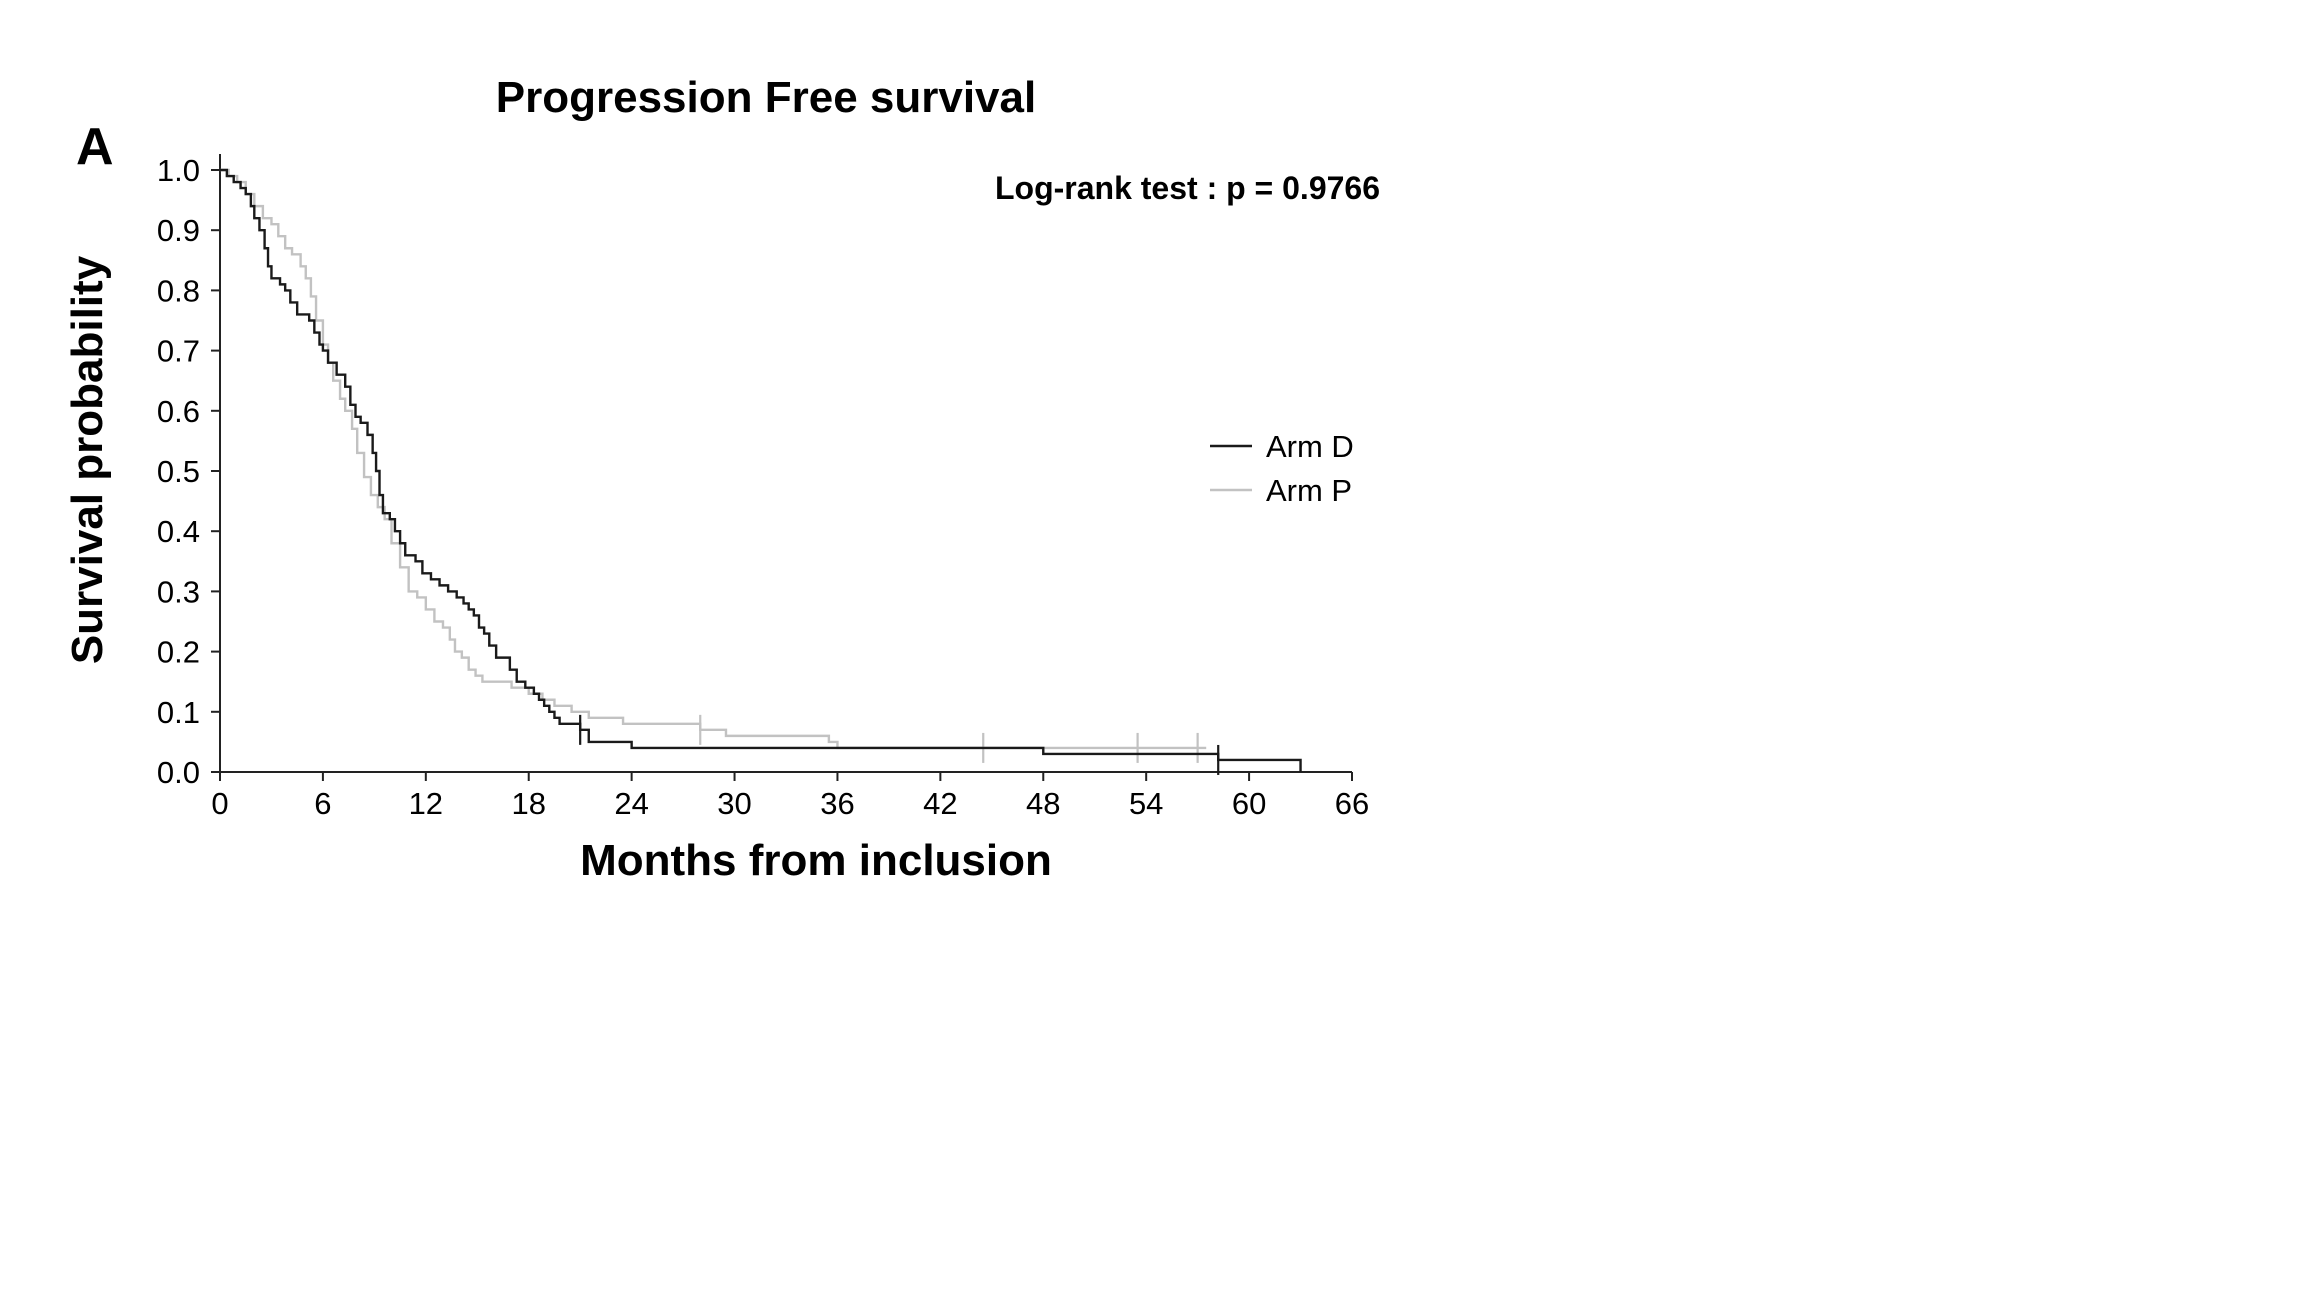  What do you see at coordinates (1249, 803) in the screenshot?
I see `x-tick-label: 60` at bounding box center [1249, 803].